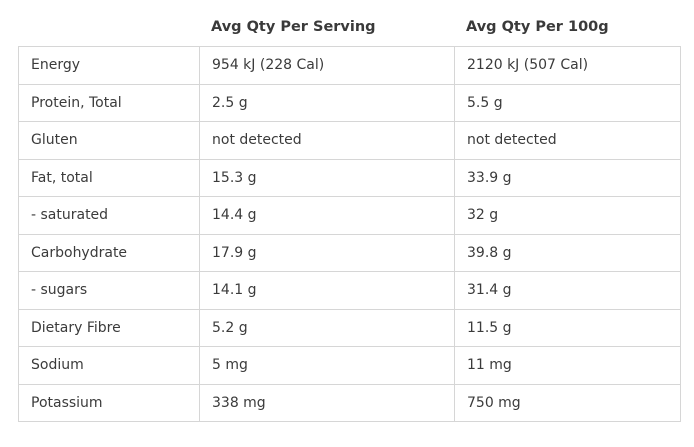 Image resolution: width=694 pixels, height=447 pixels. What do you see at coordinates (109, 365) in the screenshot?
I see `nutrient-name: Sodium` at bounding box center [109, 365].